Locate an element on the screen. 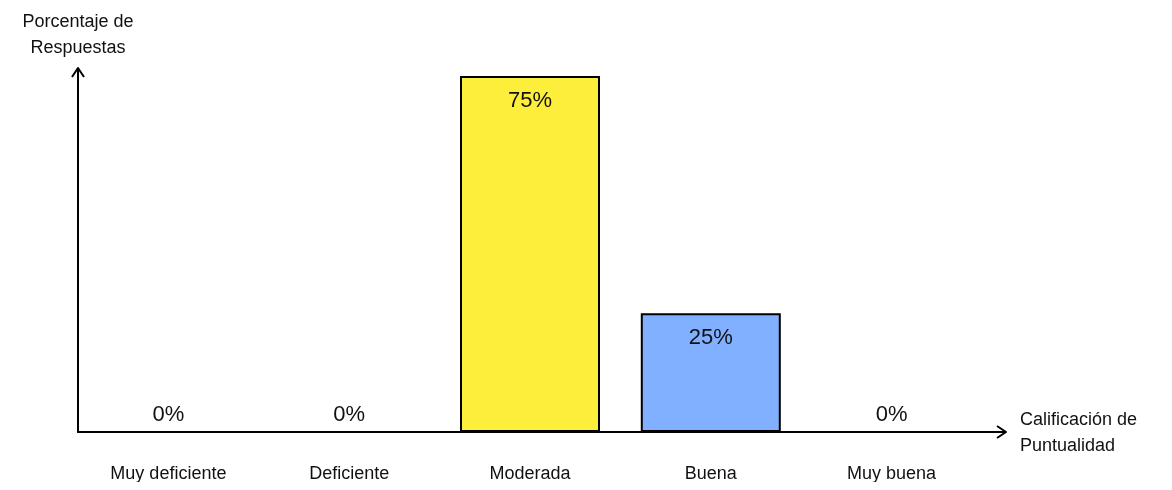 Image resolution: width=1172 pixels, height=490 pixels. x-tick-label: Moderada is located at coordinates (530, 473).